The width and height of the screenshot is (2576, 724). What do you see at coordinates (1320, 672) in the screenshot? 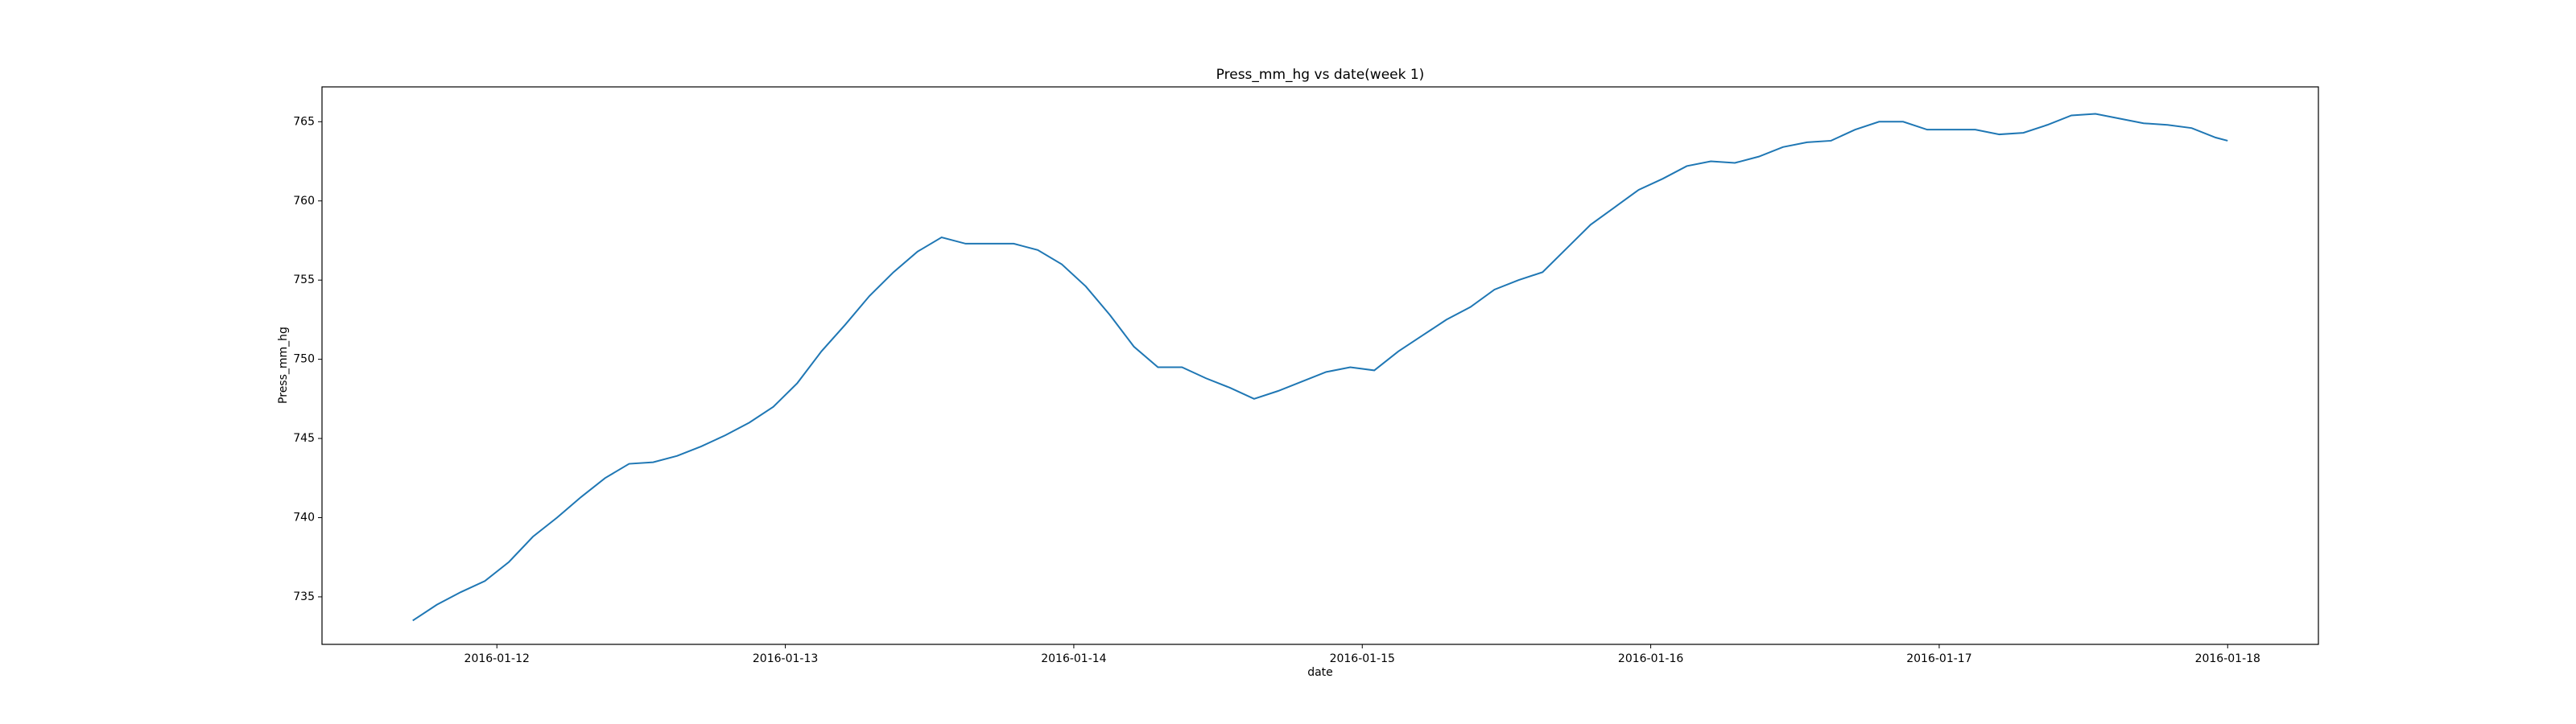
I see `x-axis-label: date` at bounding box center [1320, 672].